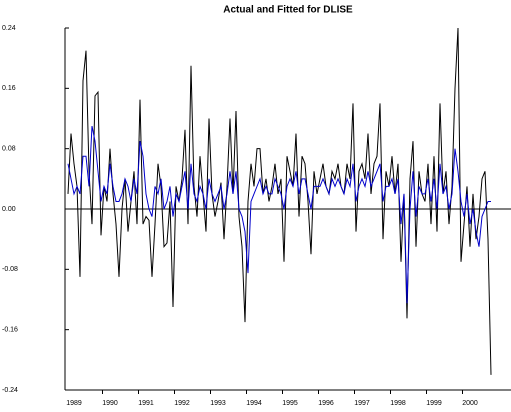 This screenshot has width=511, height=412. I want to click on x-tick-label: 1989, so click(74, 403).